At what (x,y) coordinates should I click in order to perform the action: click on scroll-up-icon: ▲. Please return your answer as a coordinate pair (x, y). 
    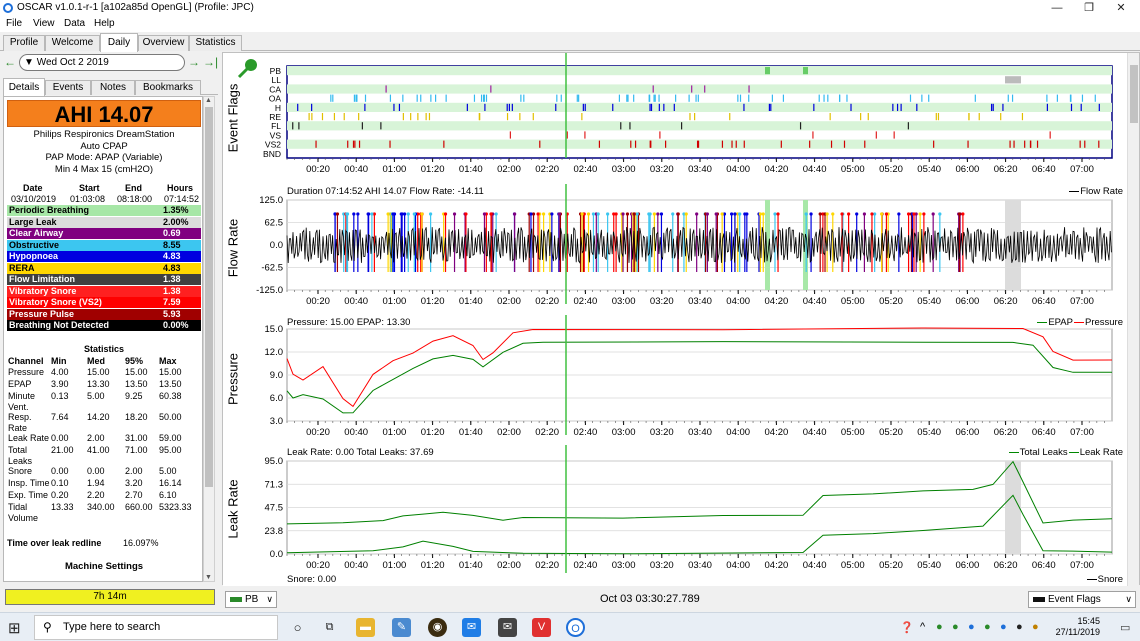
    Looking at the image, I should click on (208, 100).